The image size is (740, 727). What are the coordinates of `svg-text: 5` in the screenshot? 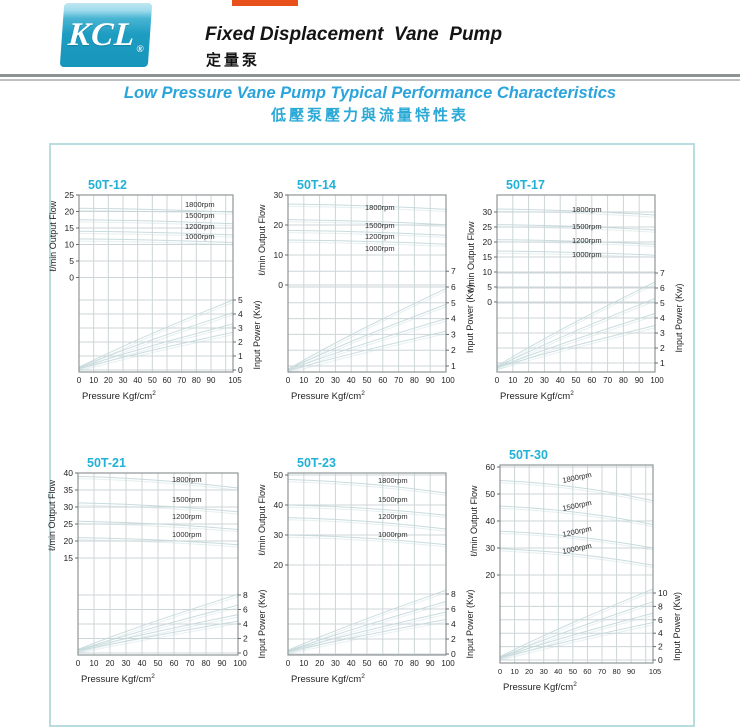 It's located at (71, 261).